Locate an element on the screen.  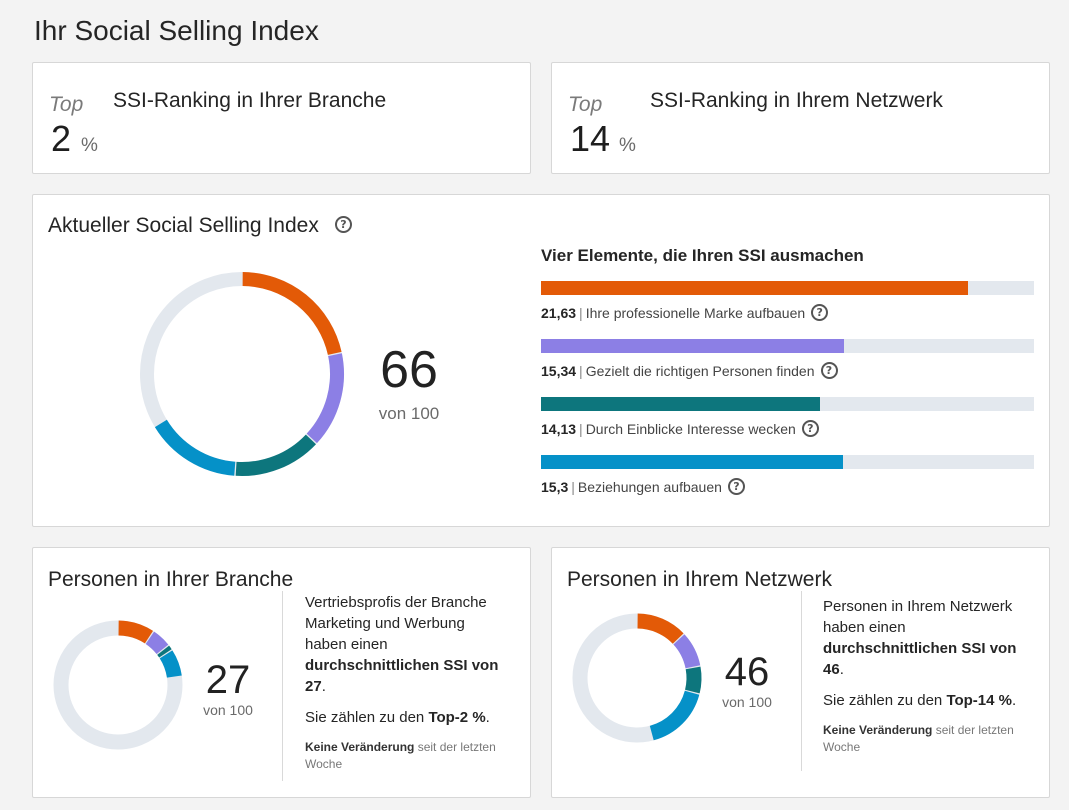
peer-title: Personen in Ihrer Branche is located at coordinates (171, 579).